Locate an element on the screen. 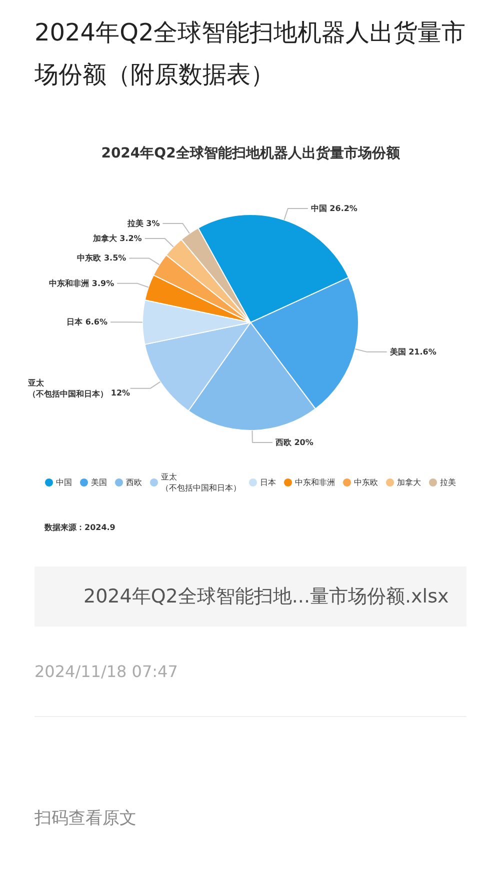 Image resolution: width=500 pixels, height=887 pixels. legend-label: 中东和非洲 is located at coordinates (315, 482).